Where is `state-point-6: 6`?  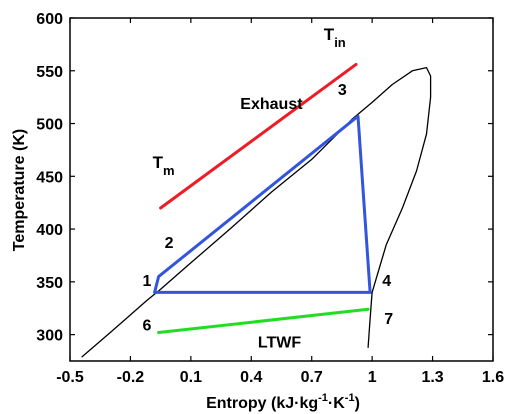 state-point-6: 6 is located at coordinates (147, 325).